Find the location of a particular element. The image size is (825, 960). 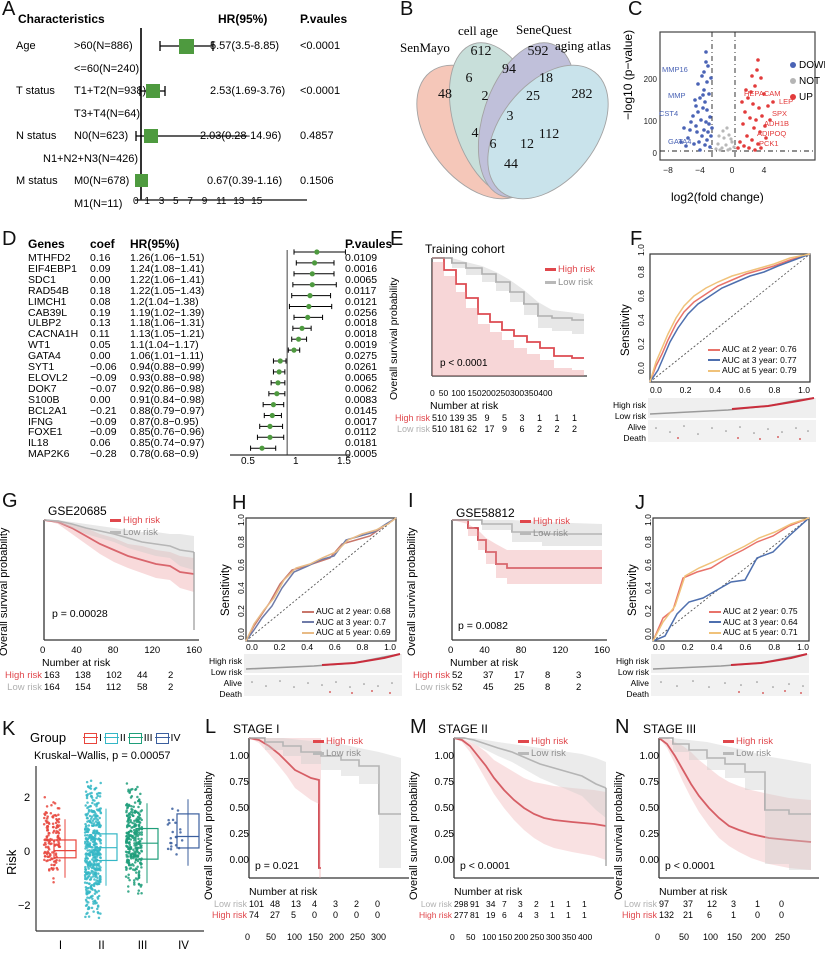

panell-risk-value-1-4: 0 is located at coordinates (336, 915).